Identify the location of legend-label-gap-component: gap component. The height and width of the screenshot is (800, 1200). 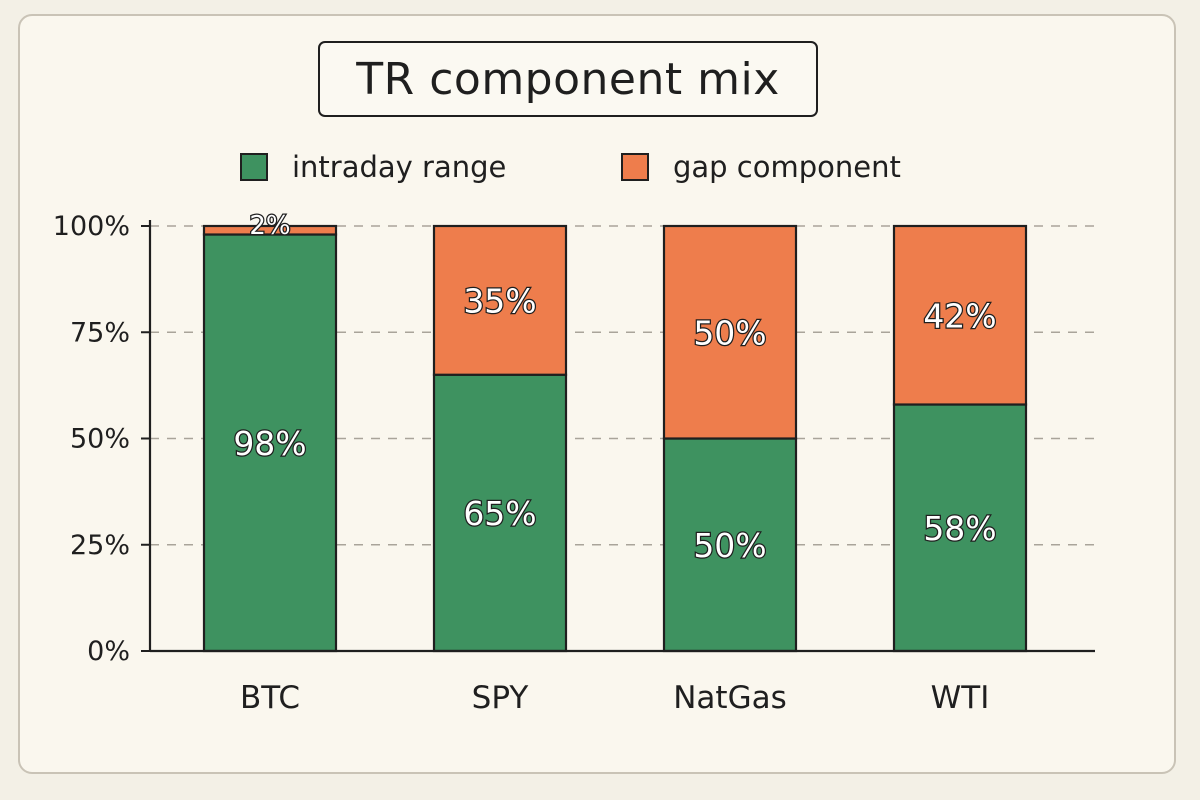
(787, 167).